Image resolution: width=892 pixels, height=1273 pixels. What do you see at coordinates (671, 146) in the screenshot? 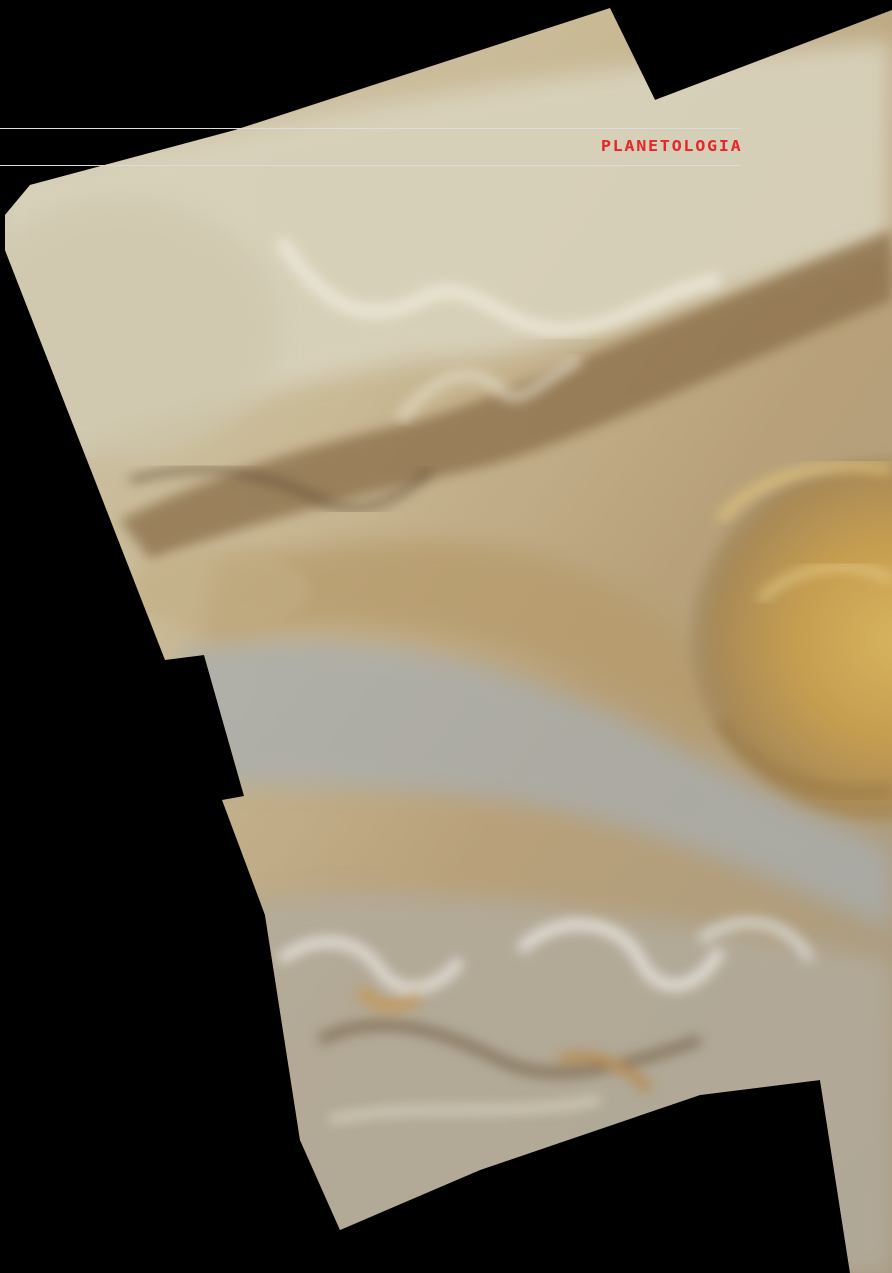
I see `section-label: PLANETOLOGIA` at bounding box center [671, 146].